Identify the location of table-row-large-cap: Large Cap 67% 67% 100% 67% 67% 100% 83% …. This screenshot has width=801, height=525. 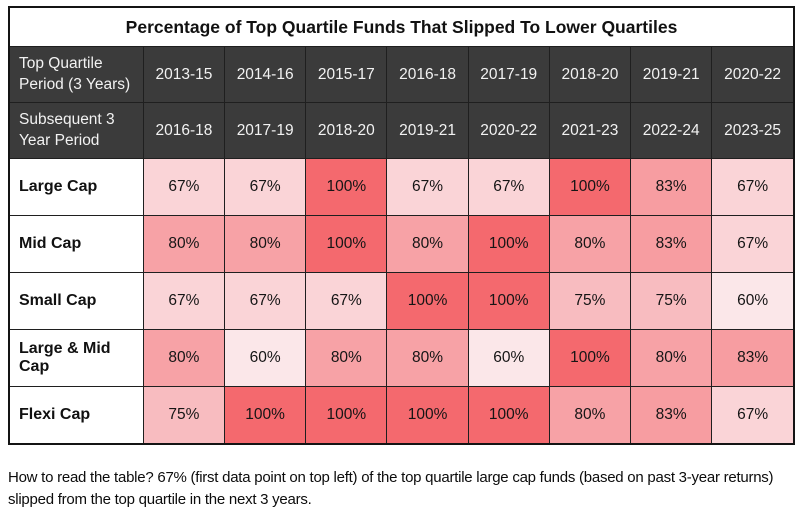
(401, 187).